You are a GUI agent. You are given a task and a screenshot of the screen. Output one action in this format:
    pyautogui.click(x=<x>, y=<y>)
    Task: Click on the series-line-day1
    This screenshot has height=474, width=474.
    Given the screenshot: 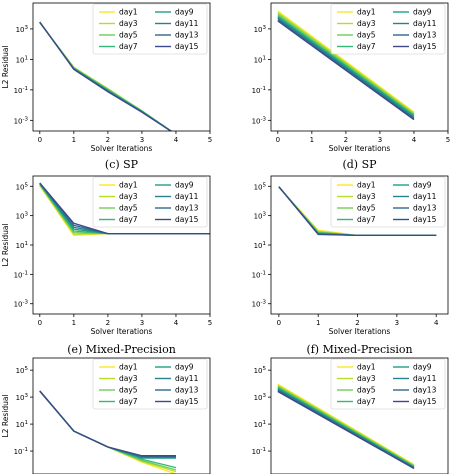 What is the action you would take?
    pyautogui.click(x=346, y=61)
    